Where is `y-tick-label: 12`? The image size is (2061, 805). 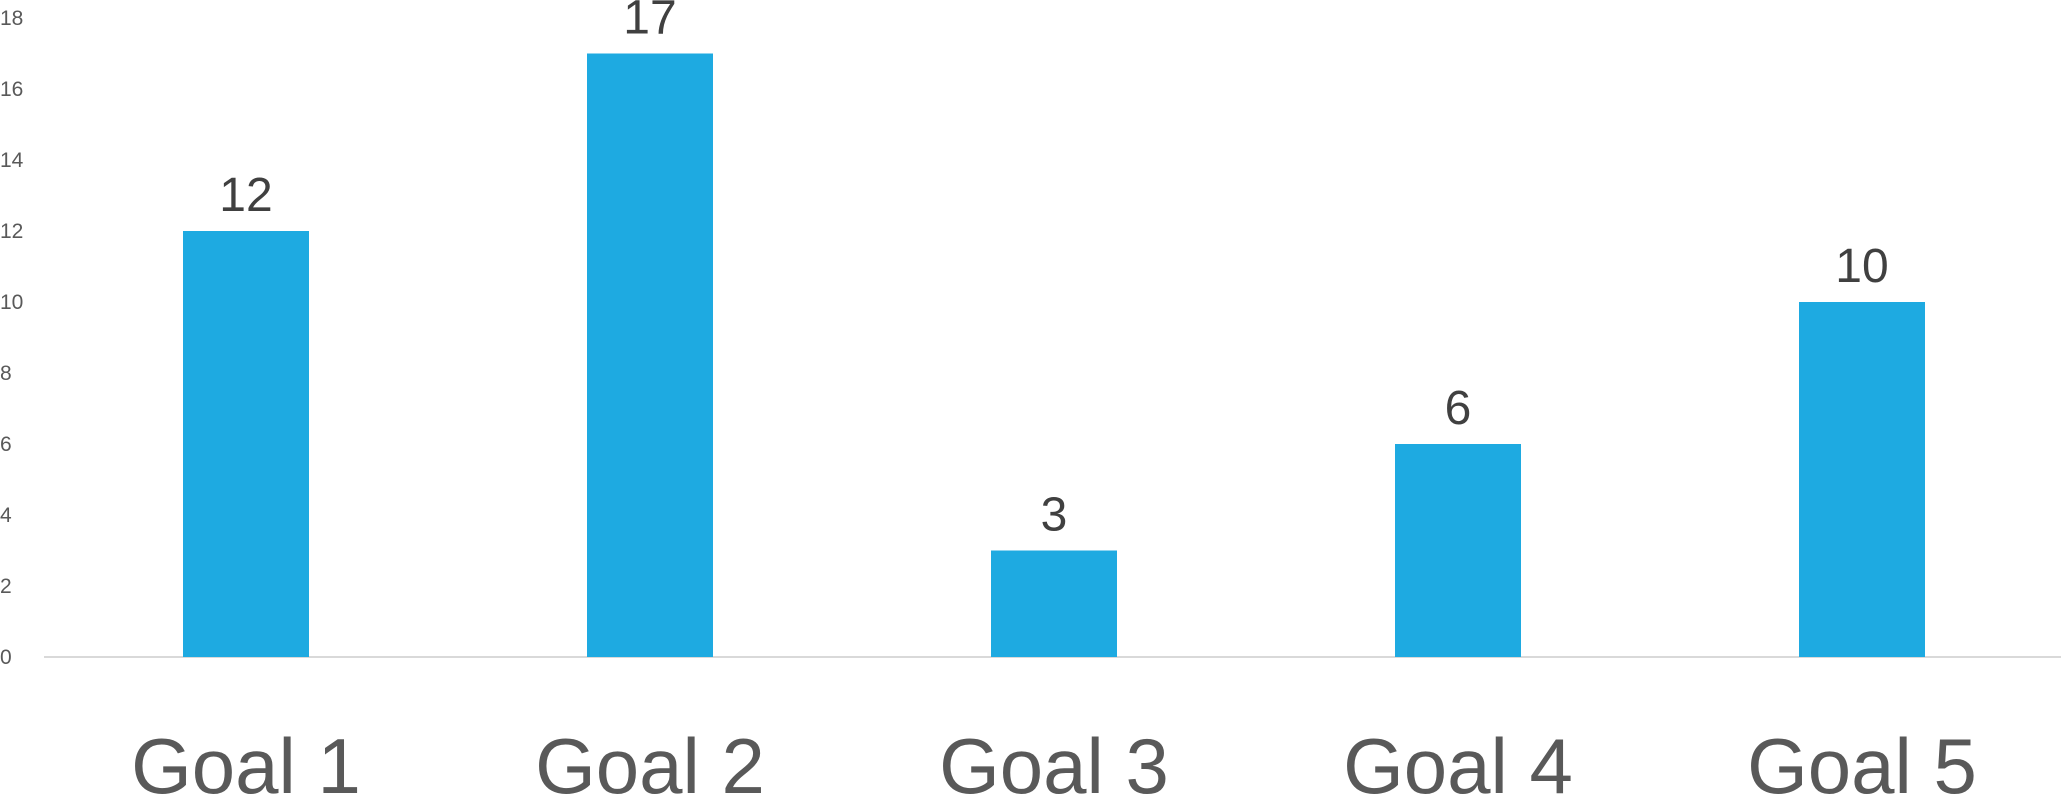
y-tick-label: 12 is located at coordinates (11, 231).